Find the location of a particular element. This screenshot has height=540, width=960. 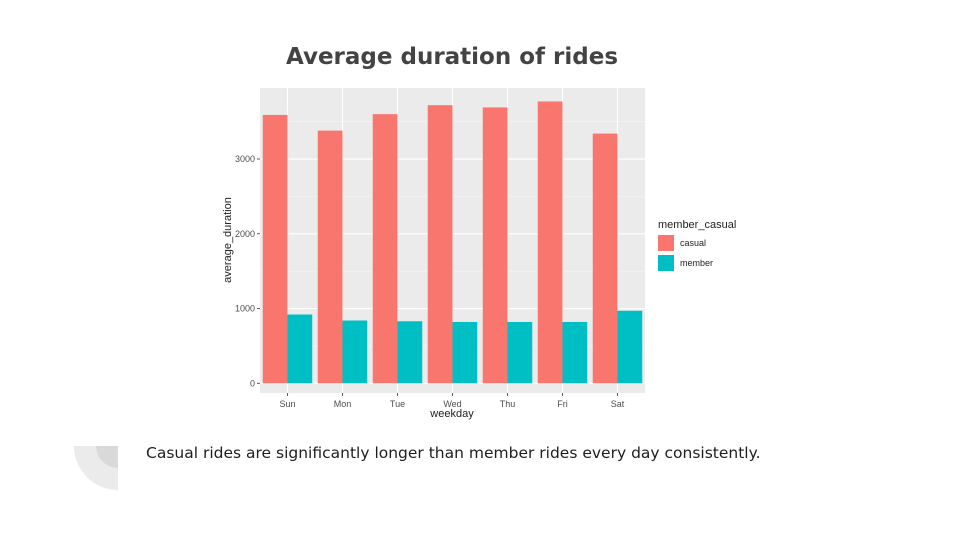

legend-title: member_casual is located at coordinates (697, 225).